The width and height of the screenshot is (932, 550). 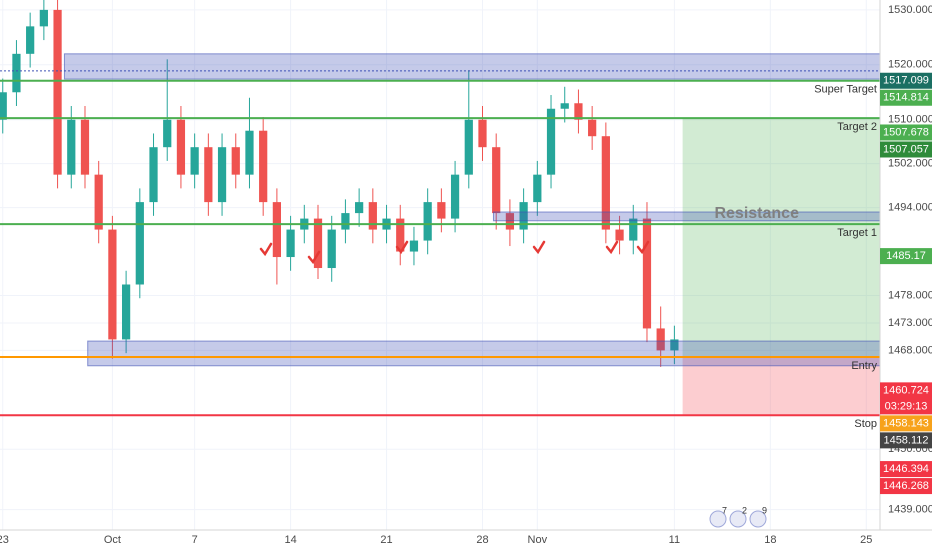 I want to click on price-tag-label: 1507.057, so click(x=906, y=149).